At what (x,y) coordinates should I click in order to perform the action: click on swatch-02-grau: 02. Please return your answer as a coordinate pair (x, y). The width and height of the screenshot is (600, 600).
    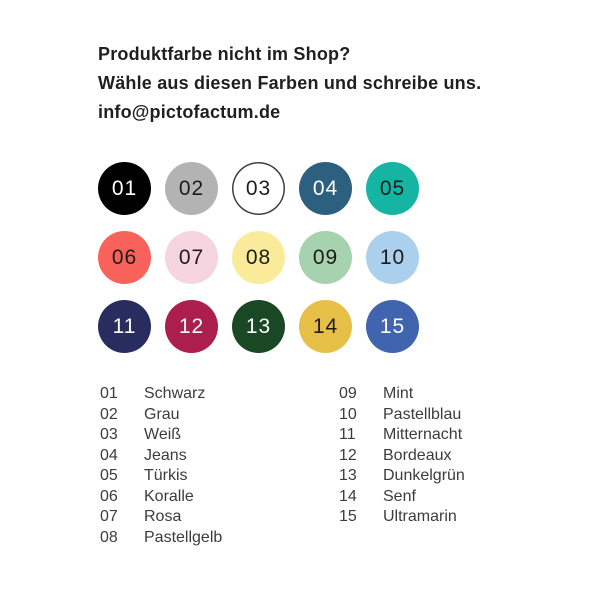
    Looking at the image, I should click on (191, 188).